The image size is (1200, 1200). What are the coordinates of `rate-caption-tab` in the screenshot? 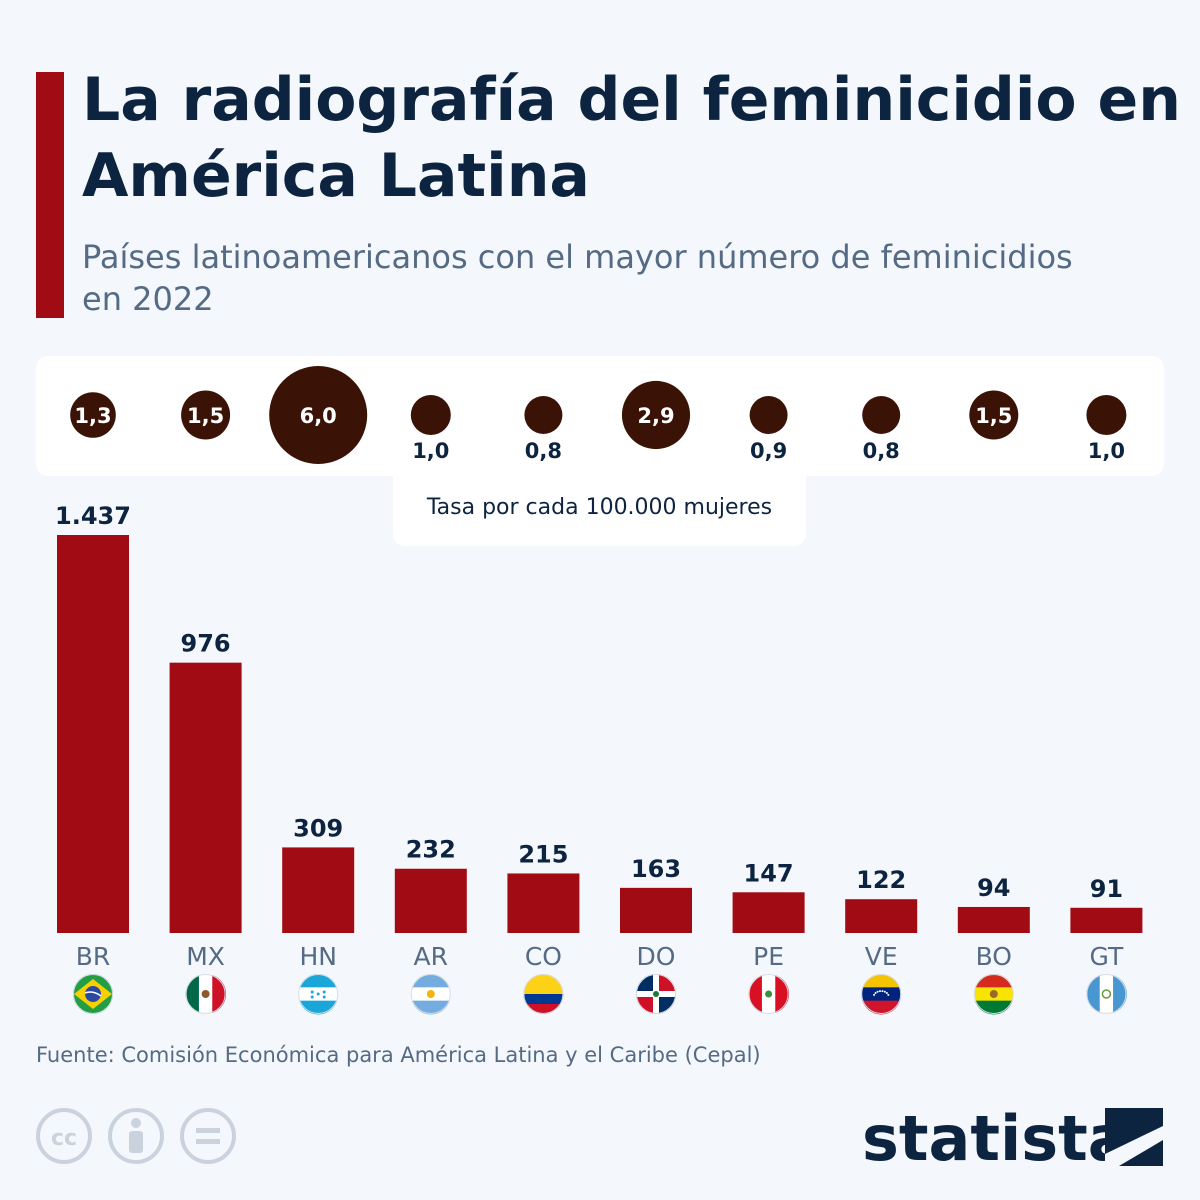 It's located at (599, 508).